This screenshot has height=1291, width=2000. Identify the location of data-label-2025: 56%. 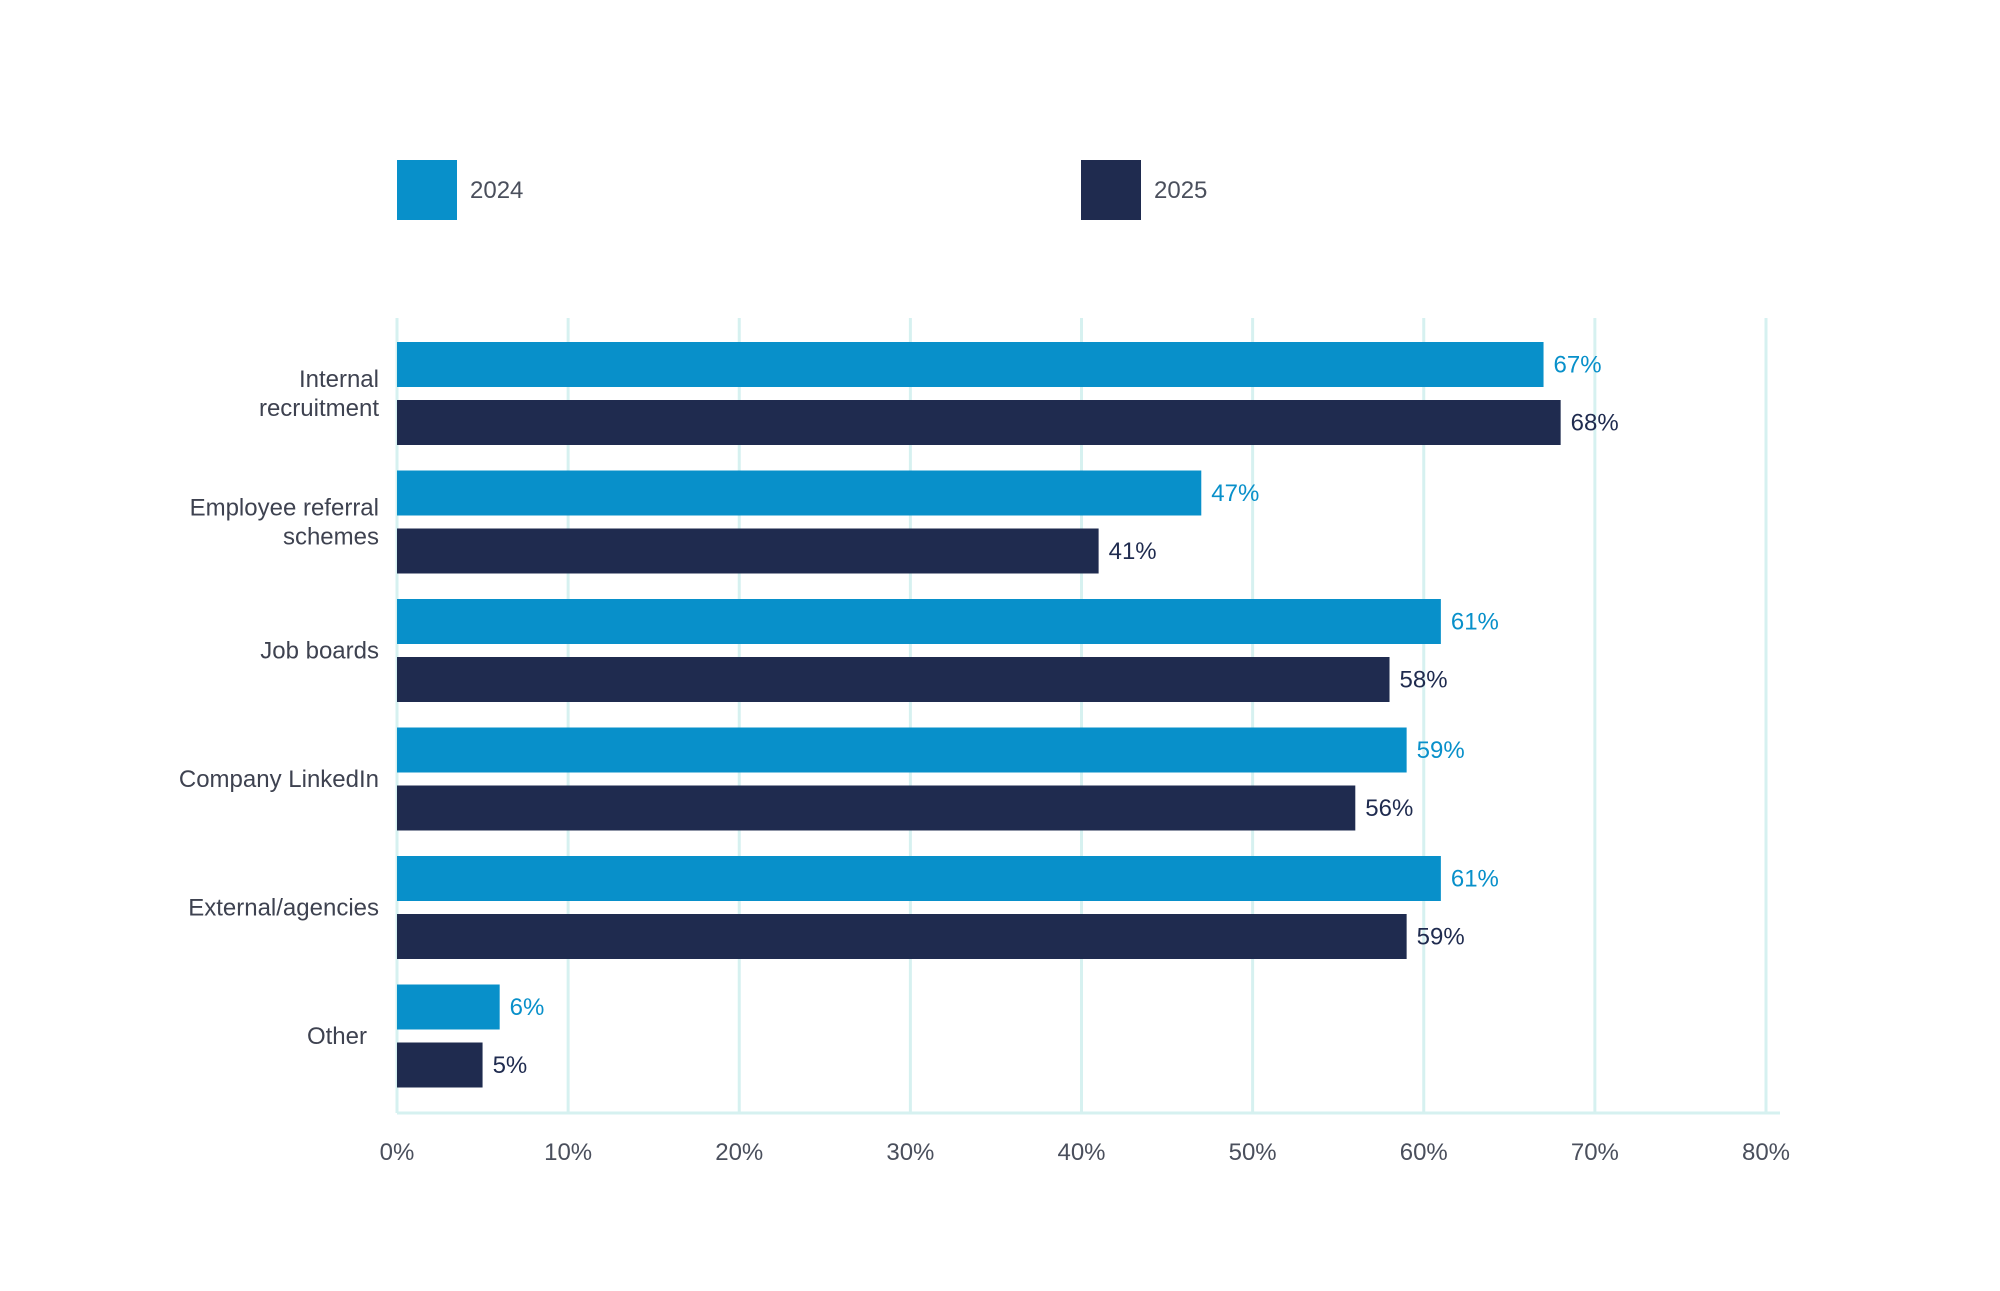
(1389, 808).